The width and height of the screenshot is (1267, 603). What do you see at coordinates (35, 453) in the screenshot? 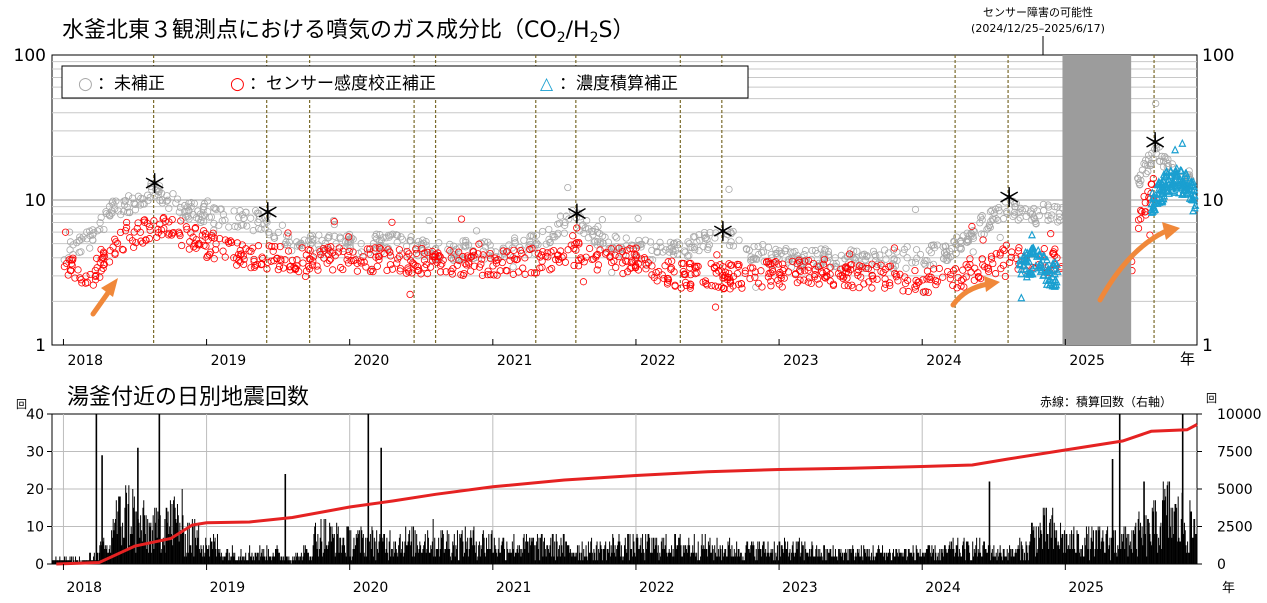
I see `y-tick-label: 30` at bounding box center [35, 453].